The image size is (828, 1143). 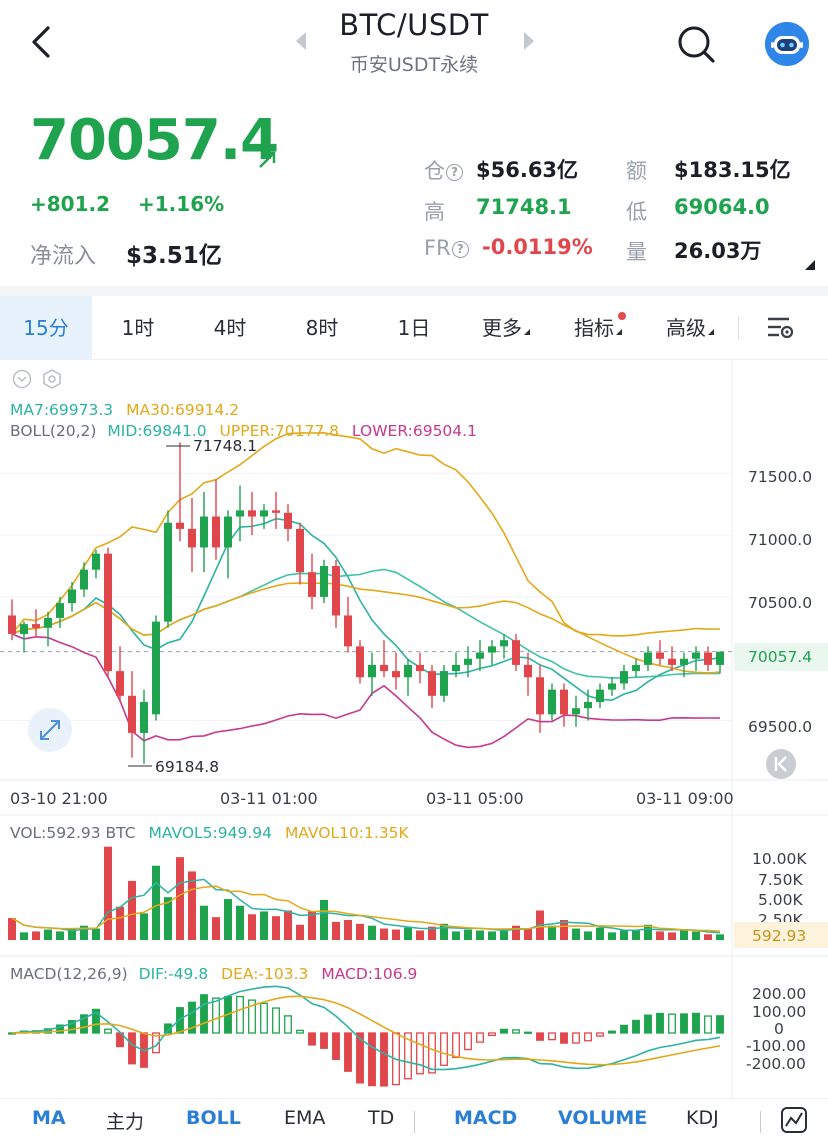 I want to click on indicator-boll: BOLL, so click(x=213, y=1118).